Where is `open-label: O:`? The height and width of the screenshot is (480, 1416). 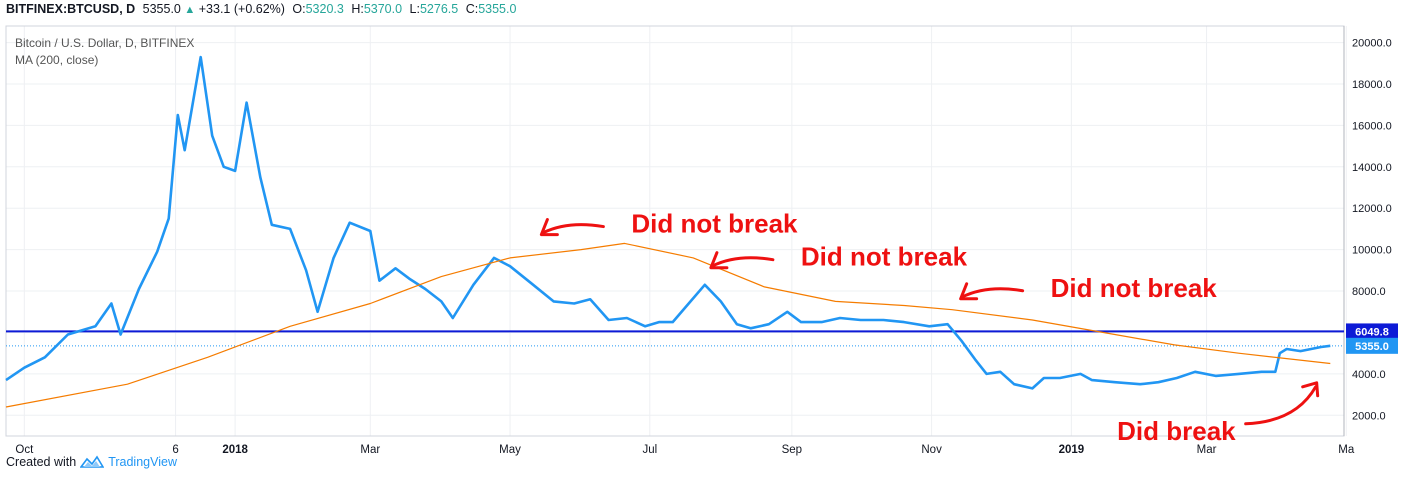
open-label: O: is located at coordinates (299, 9).